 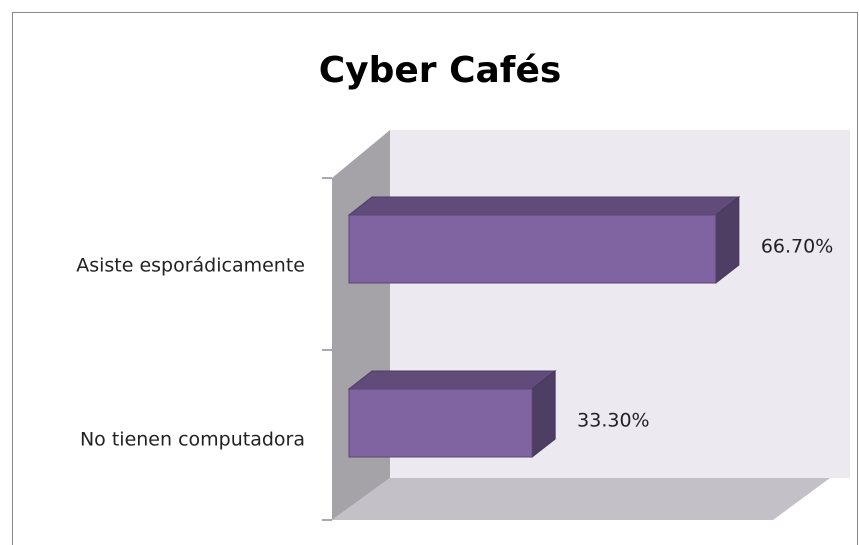 I want to click on side-wall, so click(x=361, y=325).